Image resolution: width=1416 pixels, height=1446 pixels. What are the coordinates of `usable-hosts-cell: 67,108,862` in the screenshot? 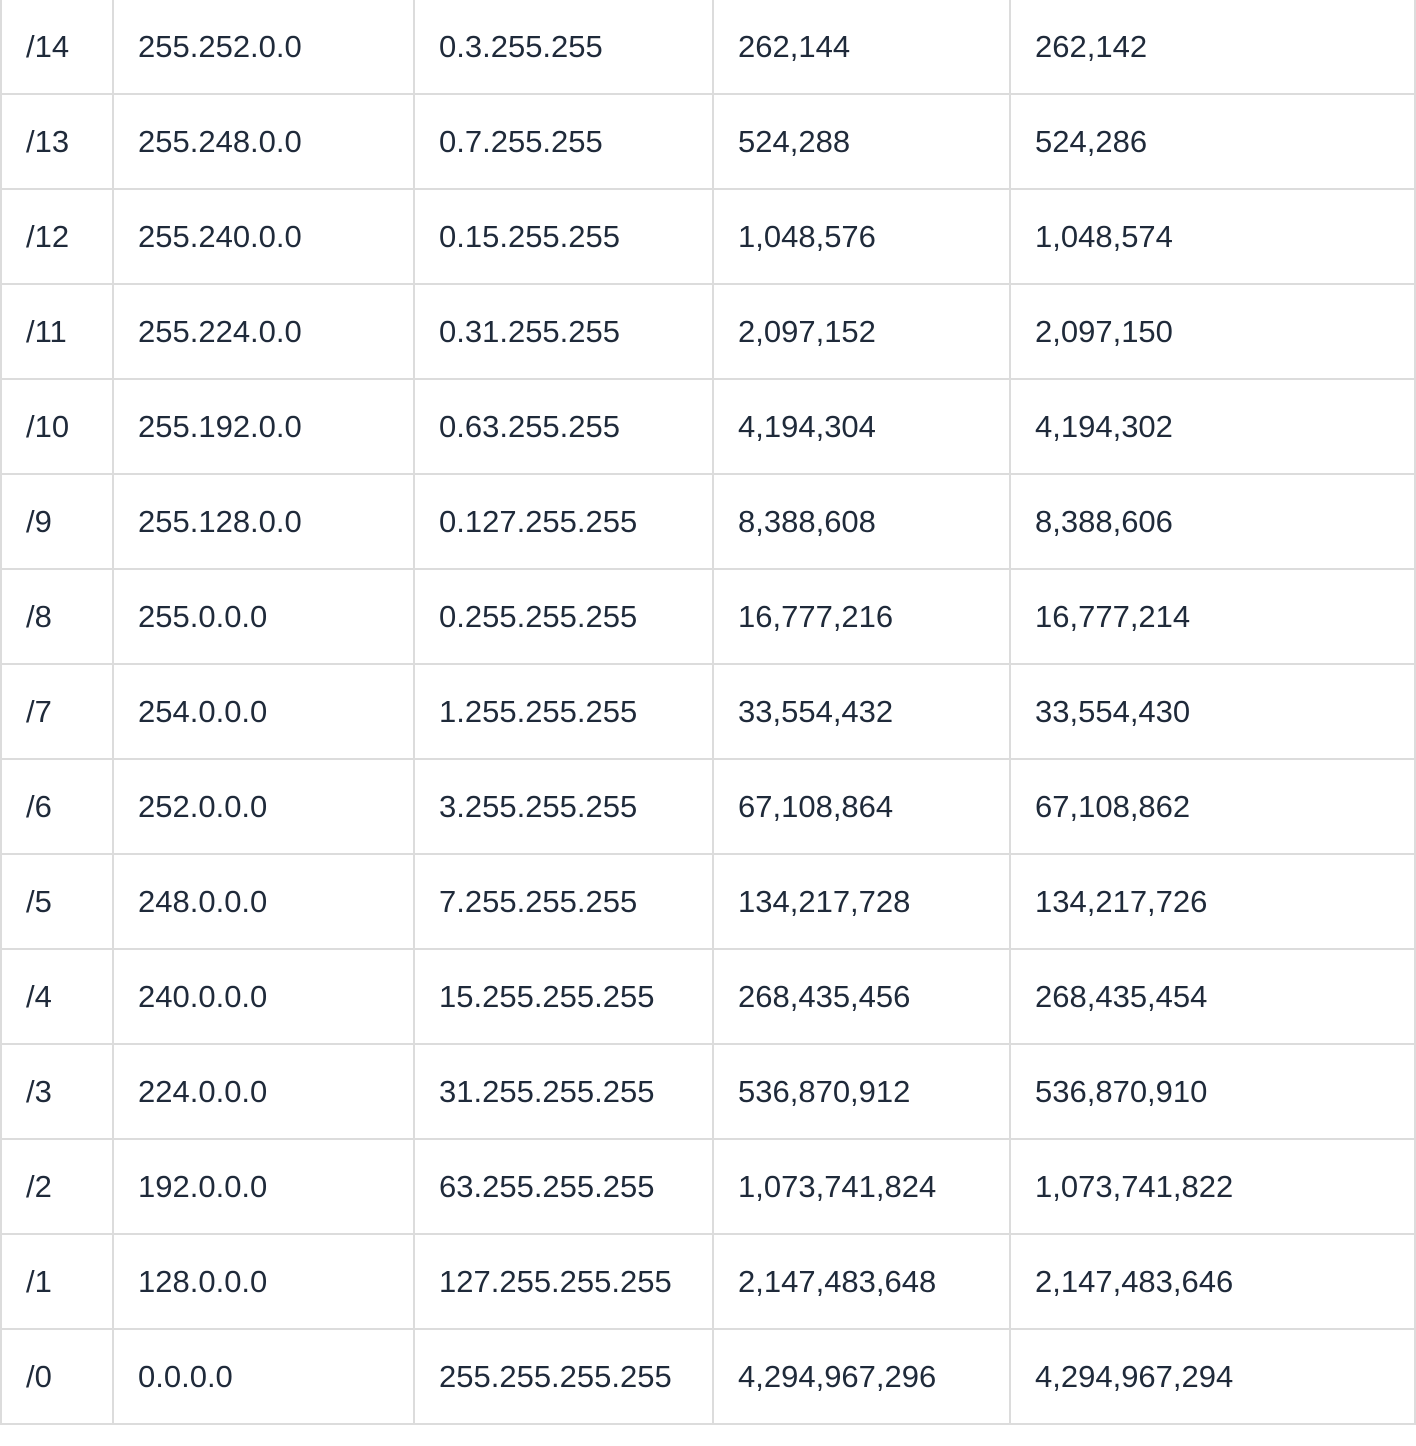 It's located at (1212, 806).